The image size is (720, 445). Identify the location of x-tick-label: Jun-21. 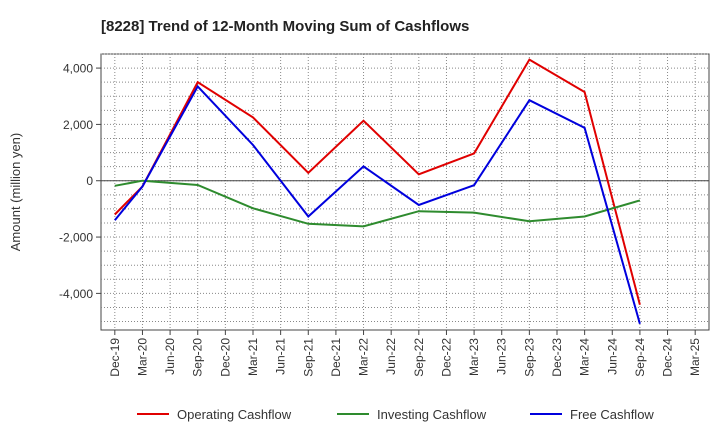
(281, 356).